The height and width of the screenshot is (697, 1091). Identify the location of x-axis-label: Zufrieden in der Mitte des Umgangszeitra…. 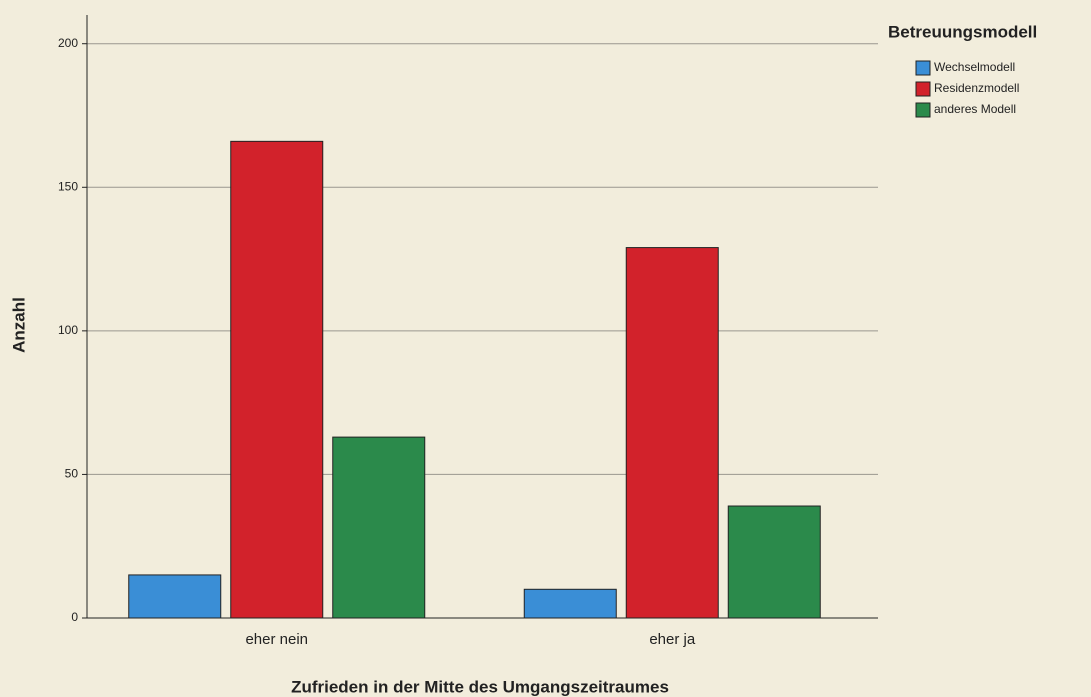
(480, 686).